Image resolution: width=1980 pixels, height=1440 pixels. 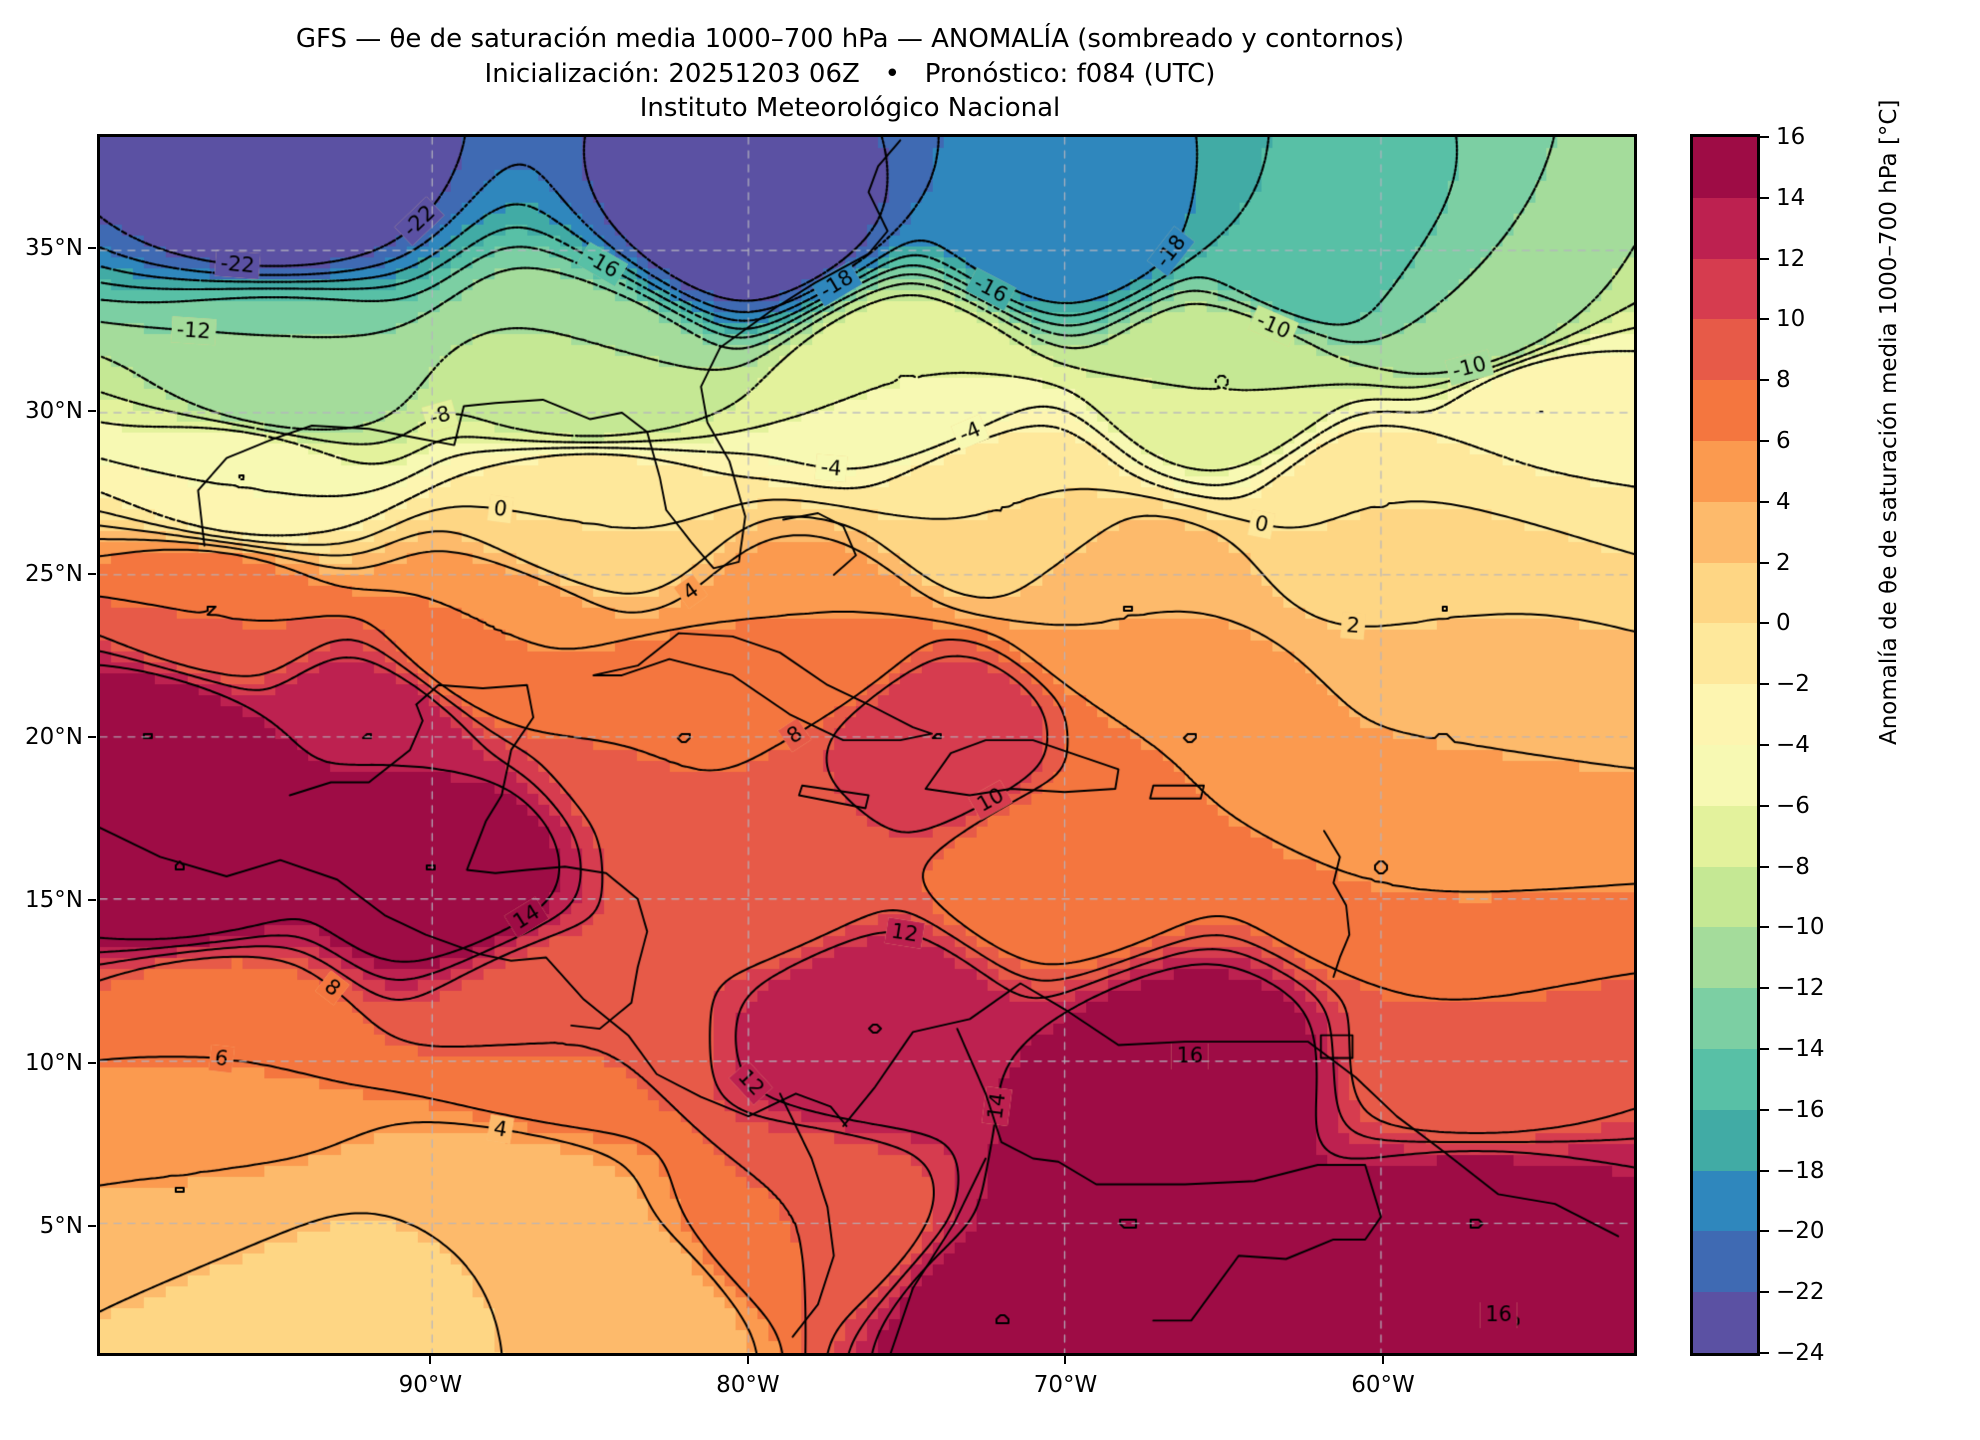 I want to click on colorbar-tick-label: −14, so click(x=1800, y=1049).